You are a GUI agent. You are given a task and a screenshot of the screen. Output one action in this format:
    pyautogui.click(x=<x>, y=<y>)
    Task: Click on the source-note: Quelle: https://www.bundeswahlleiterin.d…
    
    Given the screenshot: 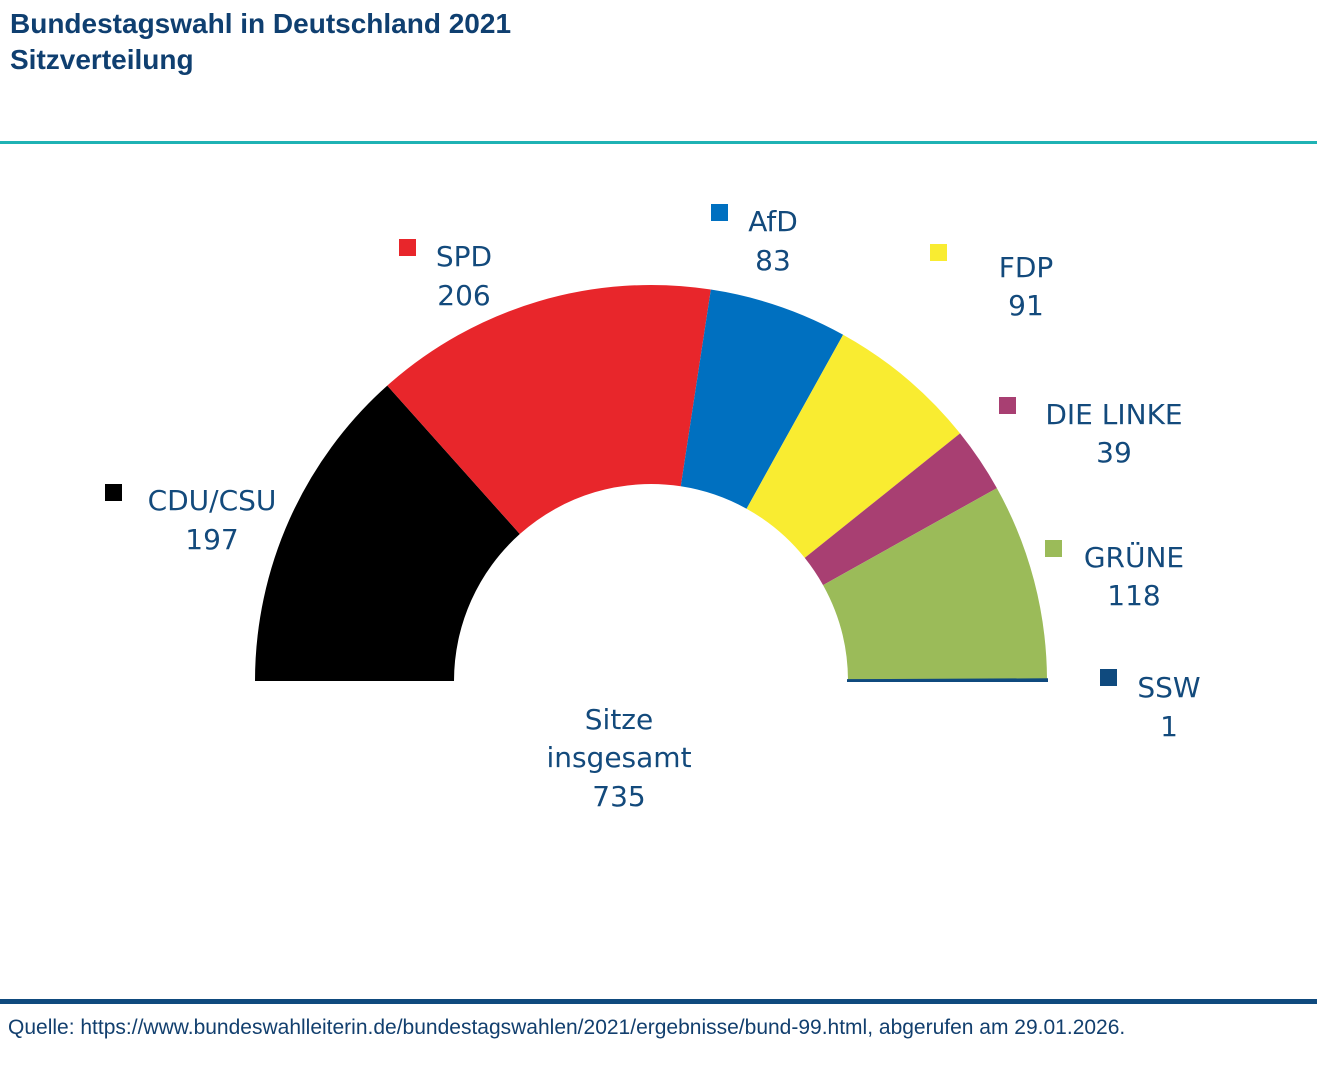 What is the action you would take?
    pyautogui.click(x=567, y=1027)
    